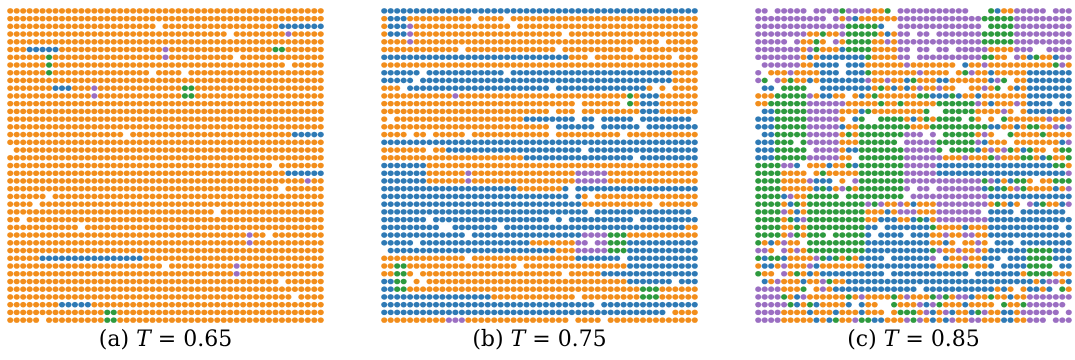 This screenshot has height=360, width=1075. What do you see at coordinates (1055, 65) in the screenshot?
I see `dimer-green` at bounding box center [1055, 65].